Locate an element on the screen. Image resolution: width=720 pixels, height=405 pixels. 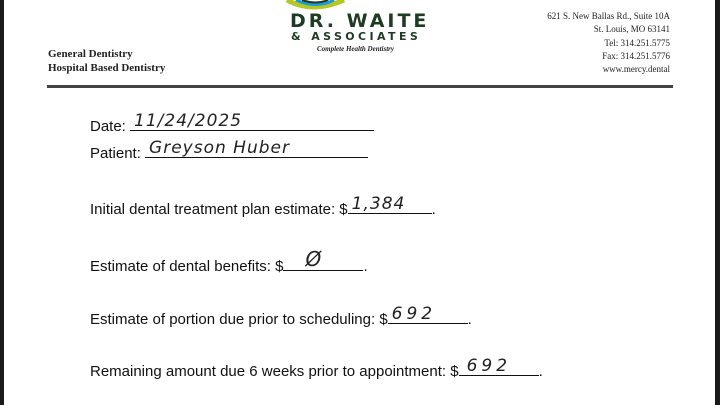
service-hospital: Hospital Based Dentistry is located at coordinates (107, 68).